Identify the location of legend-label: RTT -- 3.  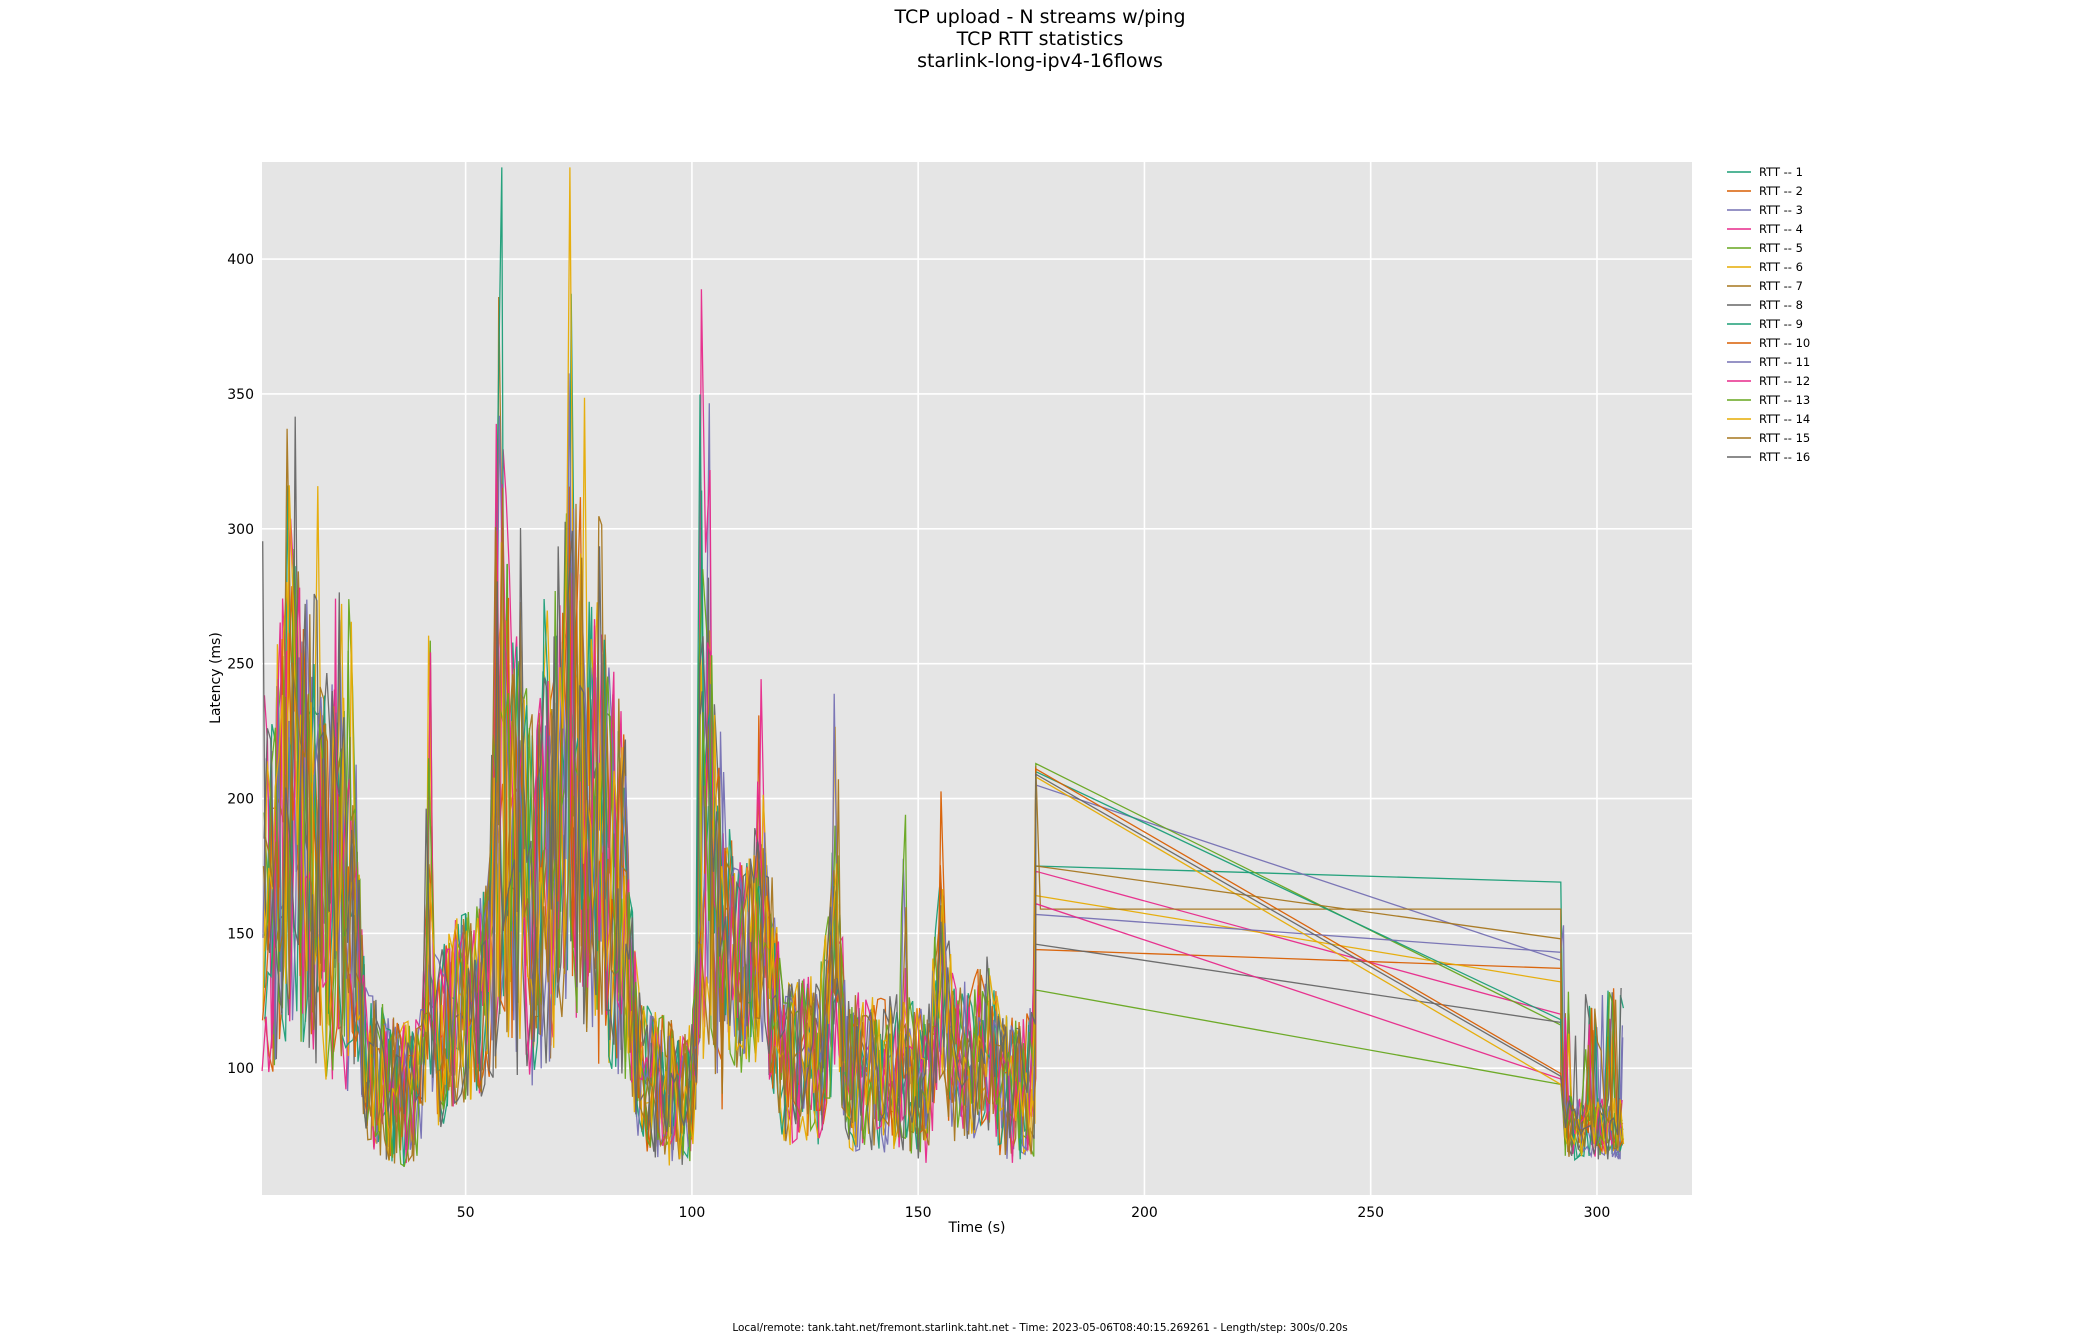
(1781, 210).